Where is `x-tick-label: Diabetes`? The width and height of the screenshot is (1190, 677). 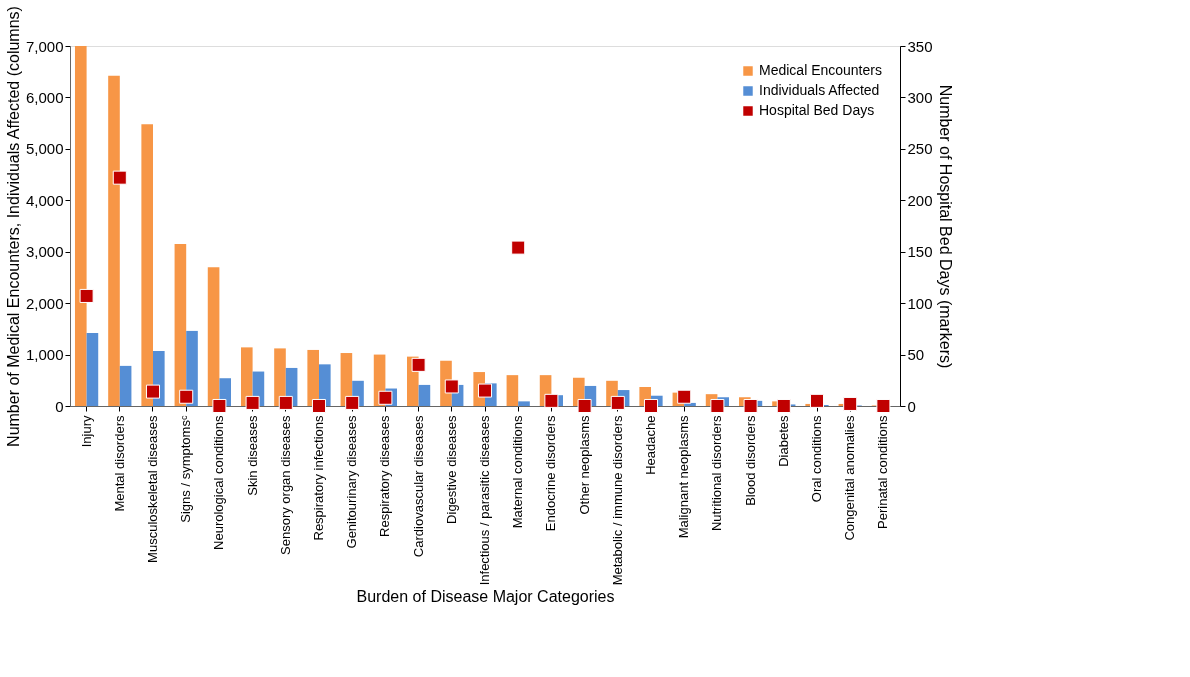 x-tick-label: Diabetes is located at coordinates (783, 441).